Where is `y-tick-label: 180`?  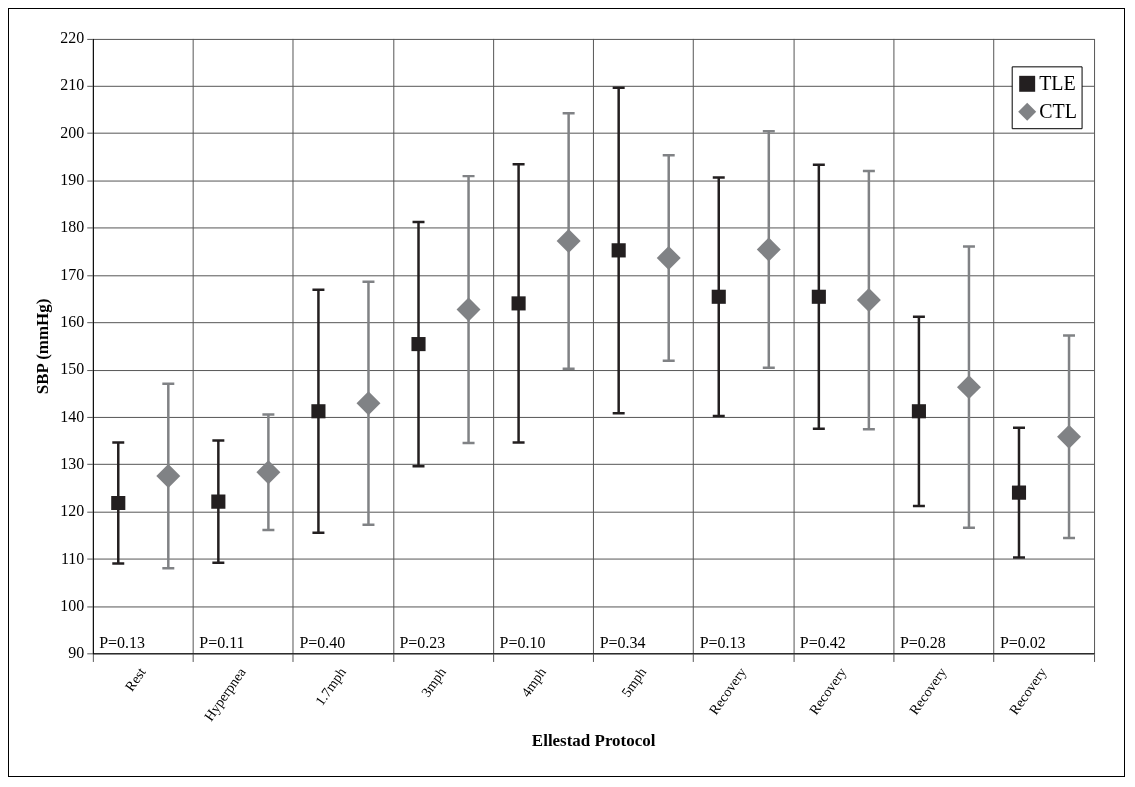 y-tick-label: 180 is located at coordinates (72, 227).